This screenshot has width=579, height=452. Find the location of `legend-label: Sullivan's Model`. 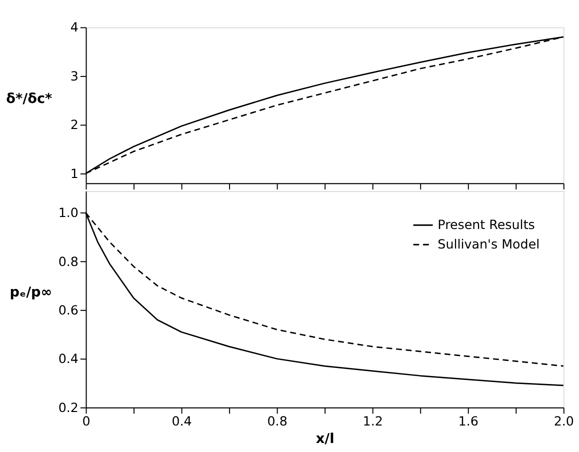

legend-label: Sullivan's Model is located at coordinates (489, 244).